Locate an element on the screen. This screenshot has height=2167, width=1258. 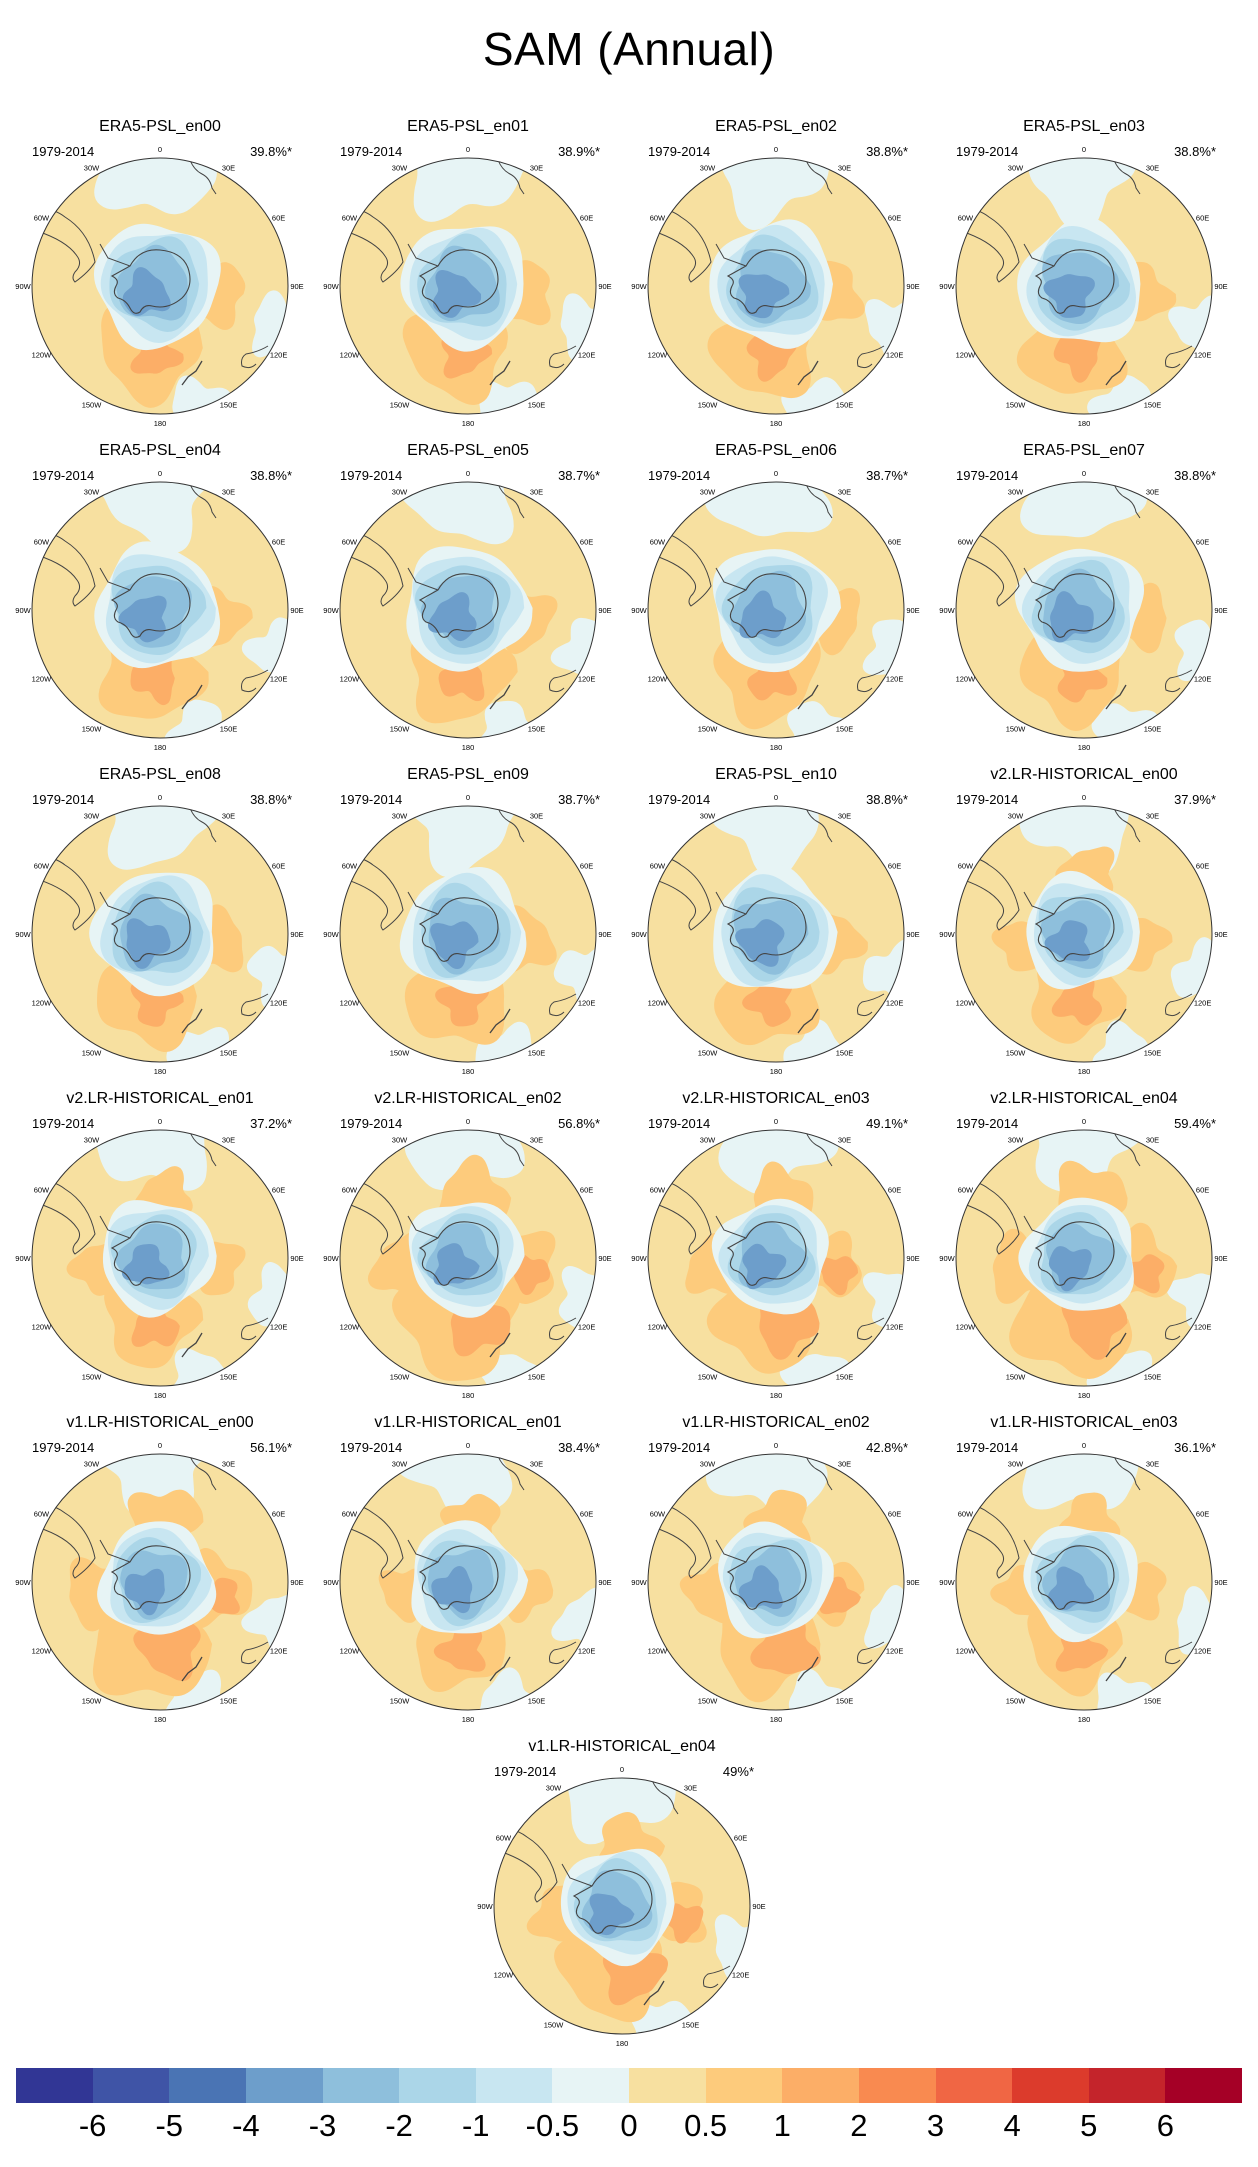
colorbar-tick-label: -2 is located at coordinates (399, 2125).